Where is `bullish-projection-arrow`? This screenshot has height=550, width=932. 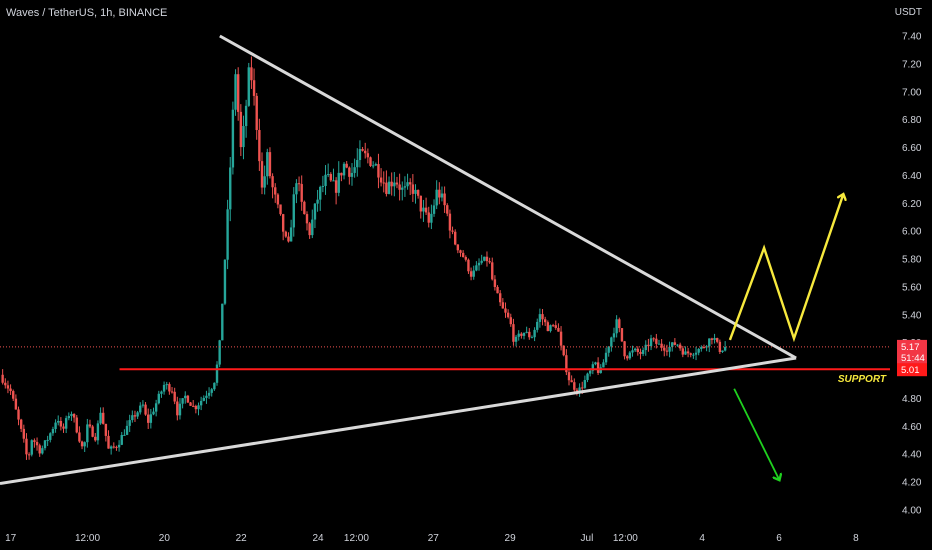 bullish-projection-arrow is located at coordinates (785, 269).